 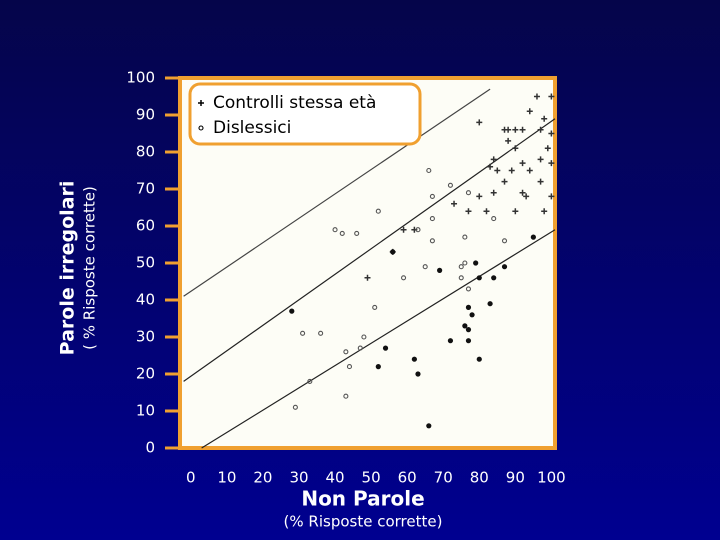 What do you see at coordinates (443, 478) in the screenshot?
I see `x-tick-label: 70` at bounding box center [443, 478].